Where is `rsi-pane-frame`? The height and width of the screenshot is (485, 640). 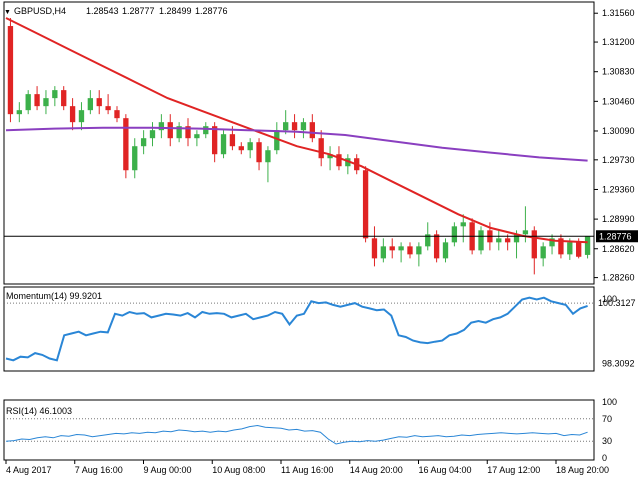 rsi-pane-frame is located at coordinates (299, 430).